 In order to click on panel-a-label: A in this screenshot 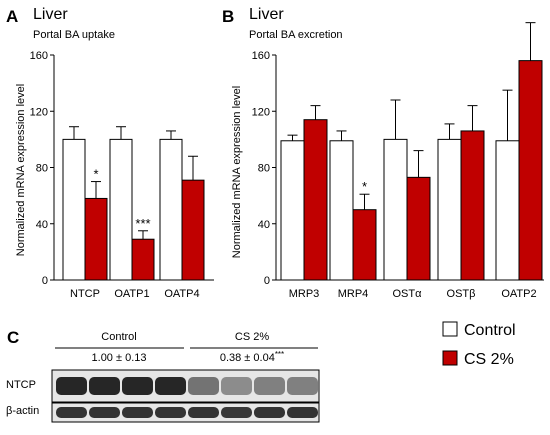, I will do `click(12, 16)`.